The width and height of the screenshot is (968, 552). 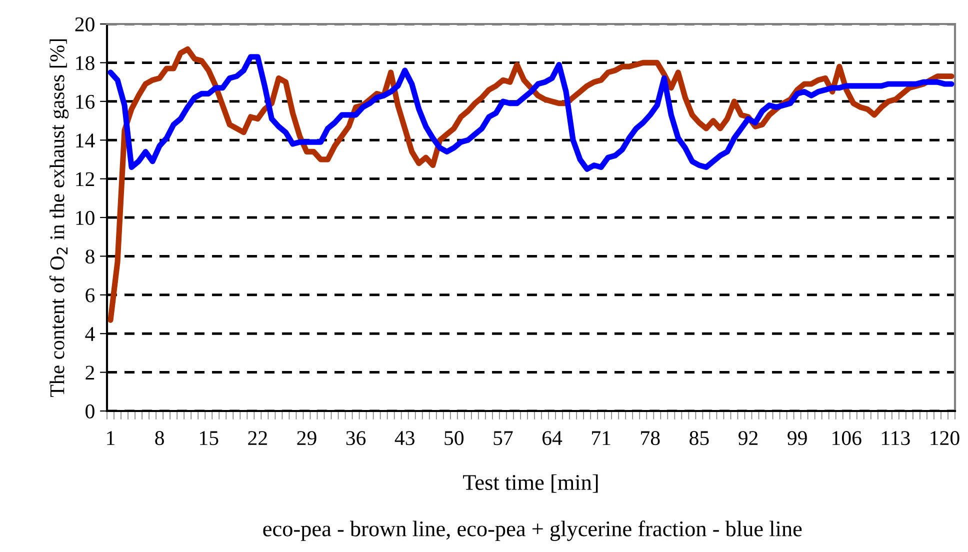 I want to click on x-tick-label: 8, so click(x=159, y=438).